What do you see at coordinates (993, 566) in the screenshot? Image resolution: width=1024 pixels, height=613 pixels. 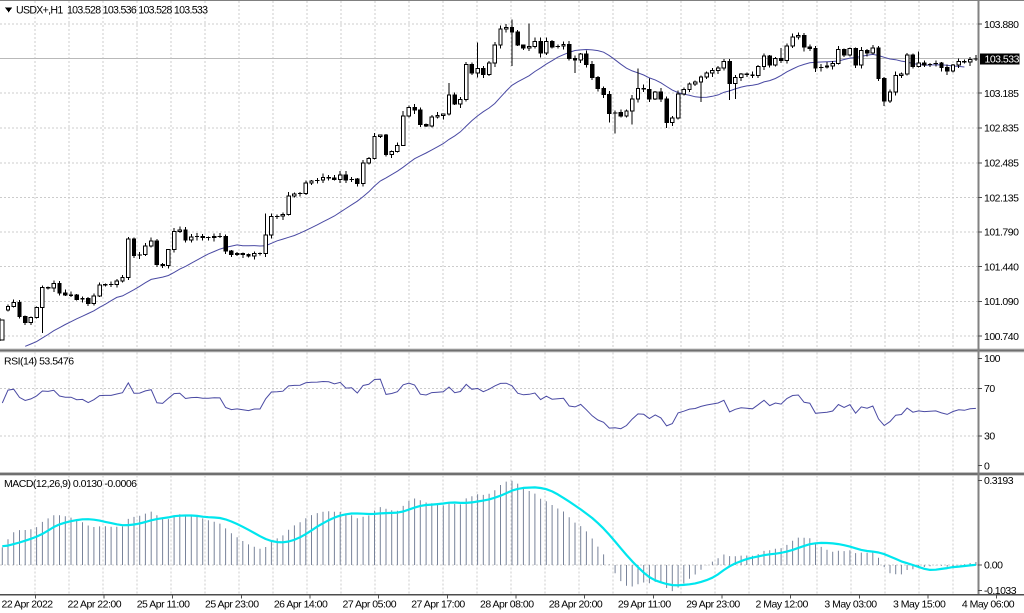 I see `svg-text: 0.00` at bounding box center [993, 566].